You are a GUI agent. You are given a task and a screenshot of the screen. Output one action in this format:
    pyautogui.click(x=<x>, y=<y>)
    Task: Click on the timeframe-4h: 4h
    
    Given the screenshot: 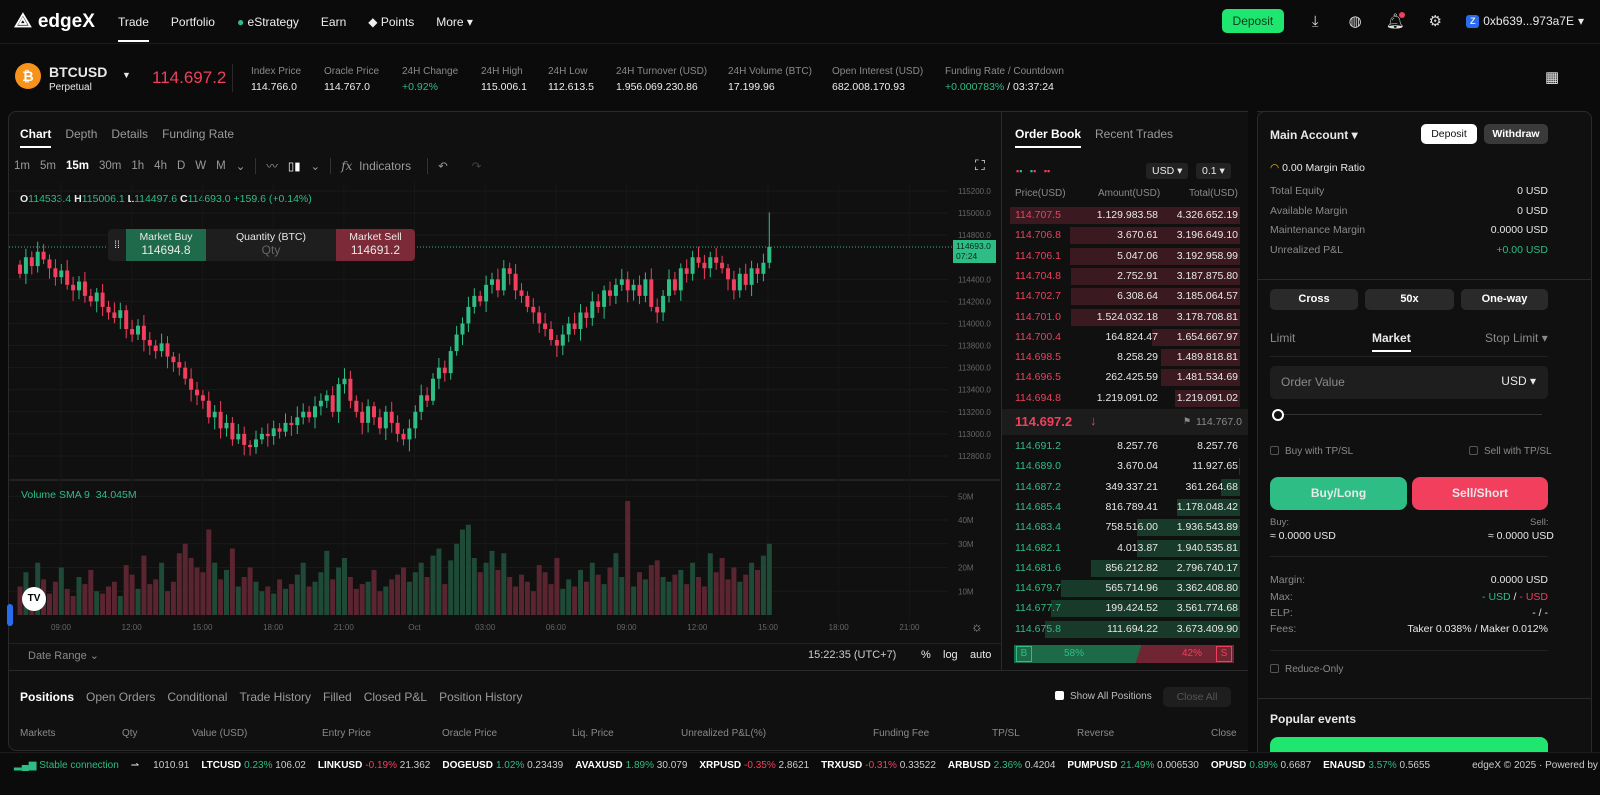 What is the action you would take?
    pyautogui.click(x=160, y=166)
    